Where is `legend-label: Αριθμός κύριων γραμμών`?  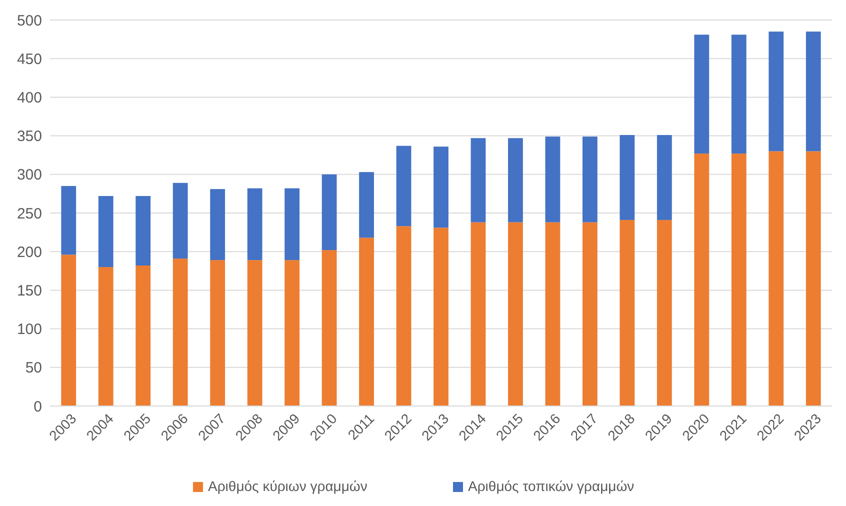 legend-label: Αριθμός κύριων γραμμών is located at coordinates (288, 486).